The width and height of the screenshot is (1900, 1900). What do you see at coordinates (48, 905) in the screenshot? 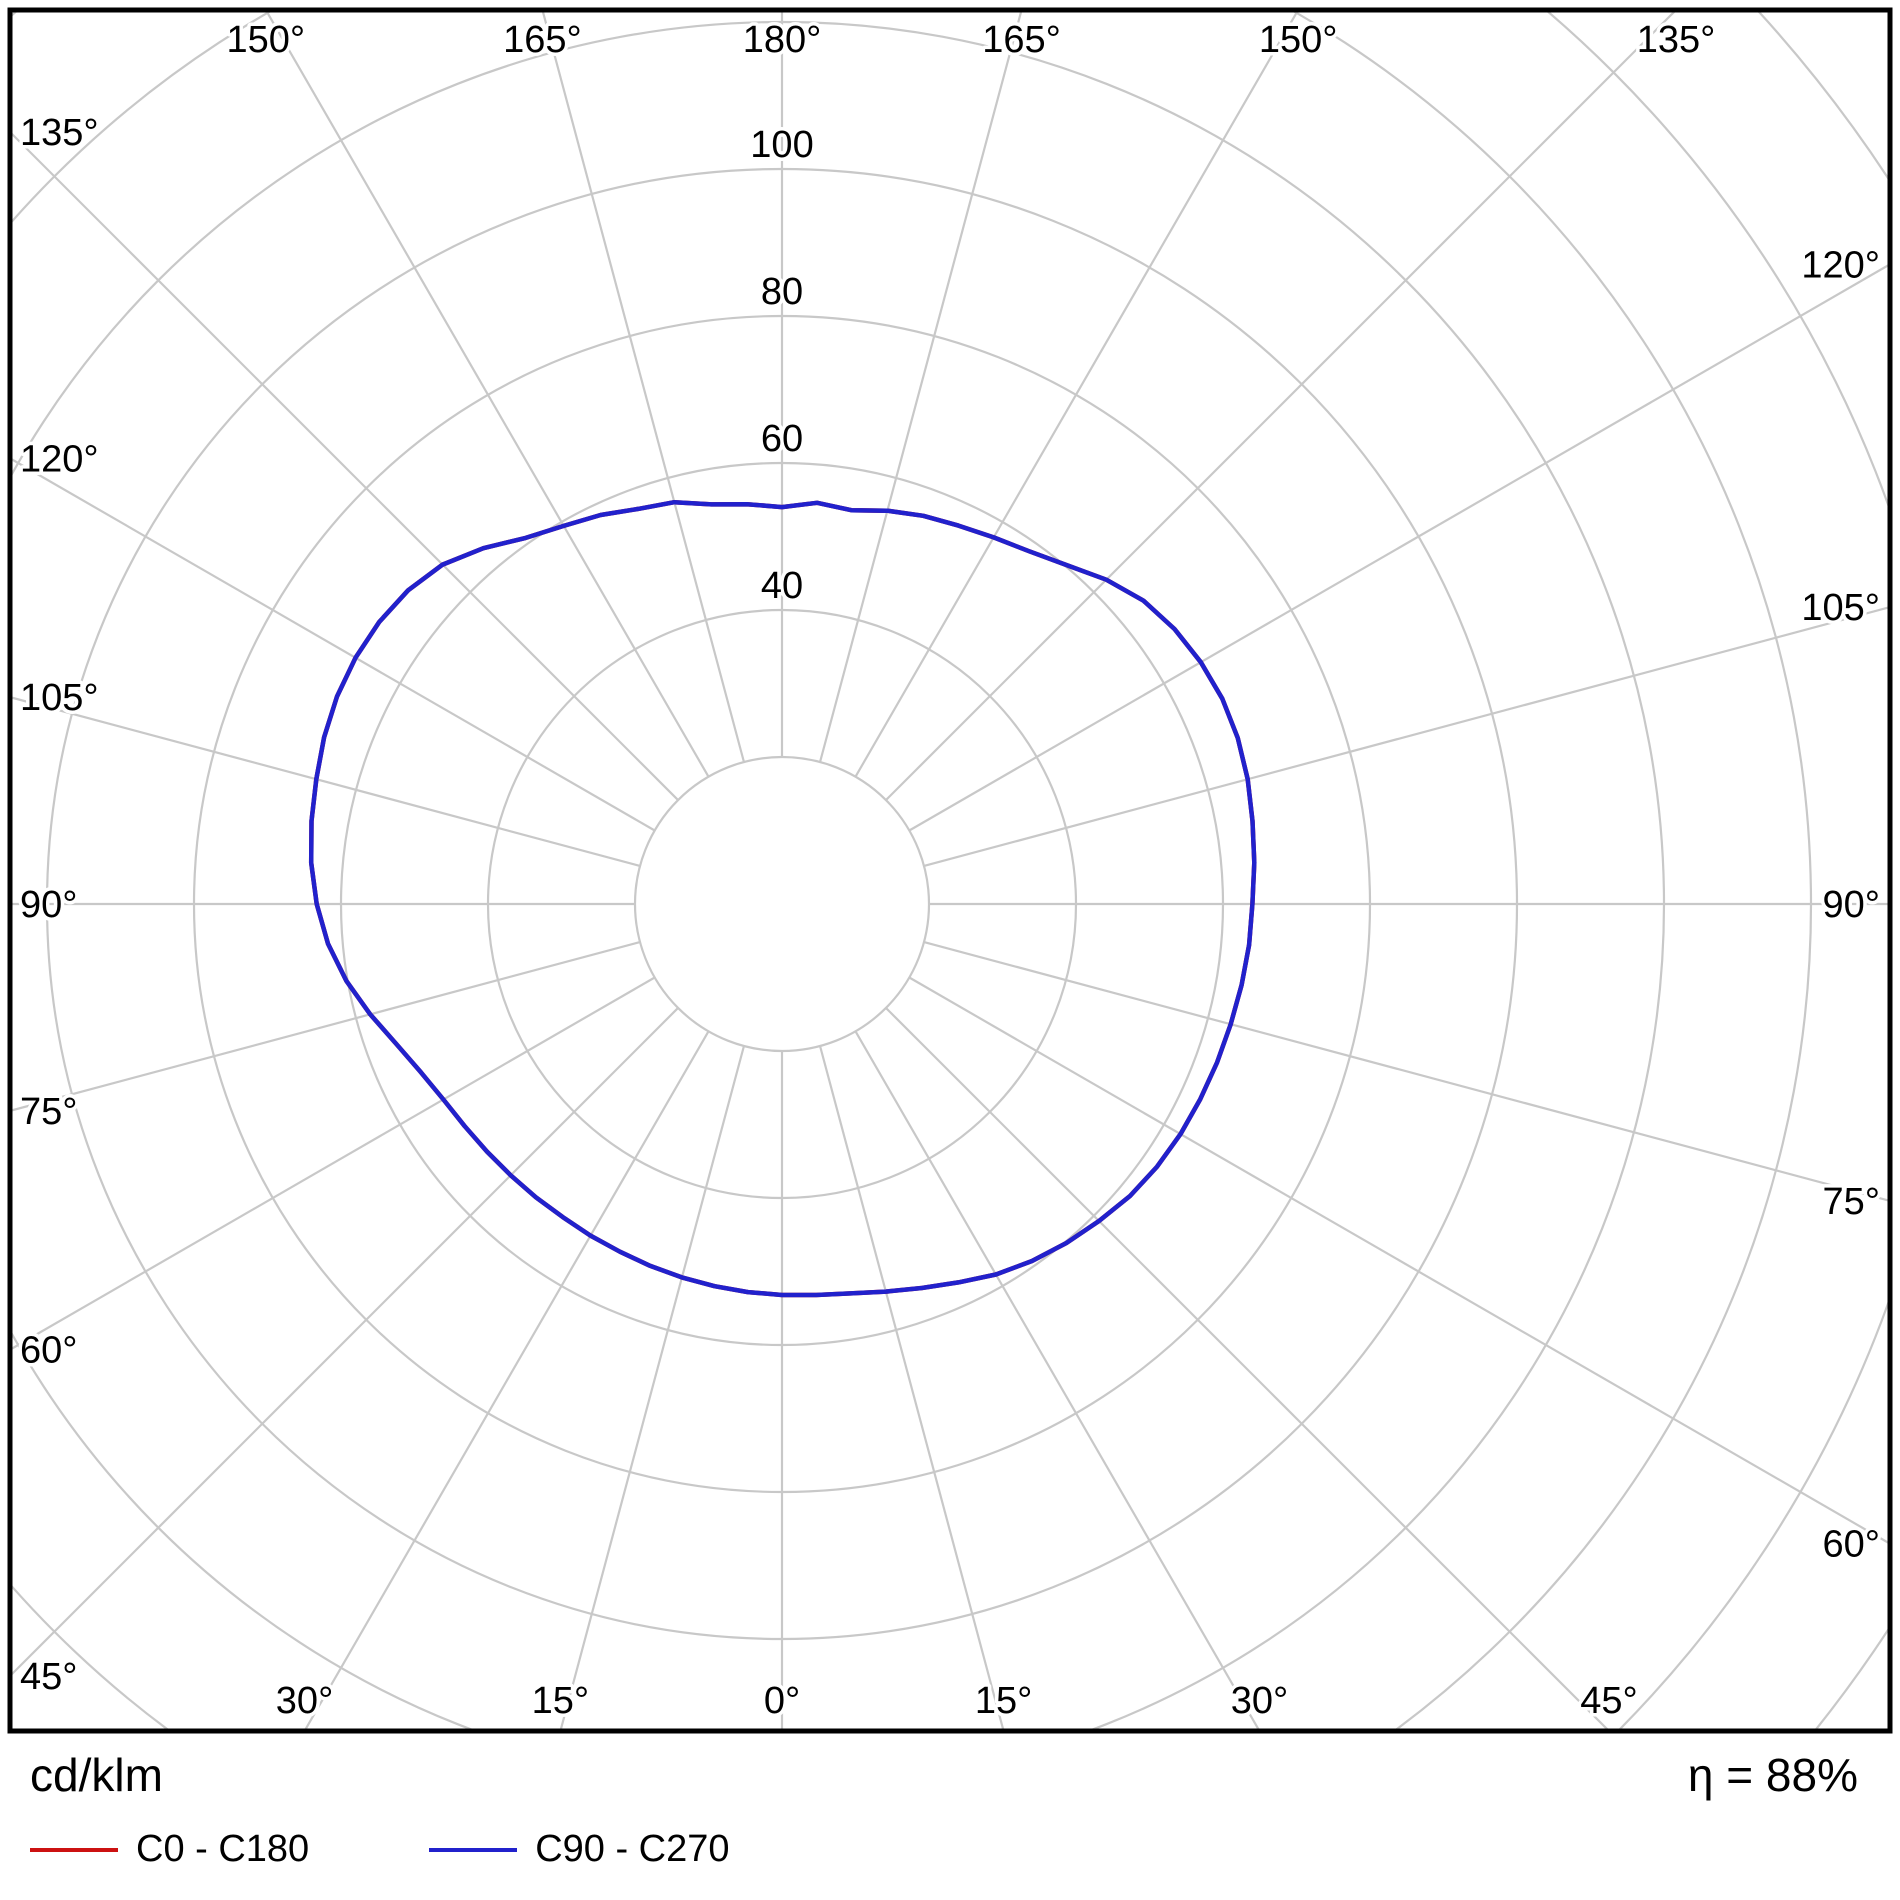
I see `angle-label-90-left: 90°` at bounding box center [48, 905].